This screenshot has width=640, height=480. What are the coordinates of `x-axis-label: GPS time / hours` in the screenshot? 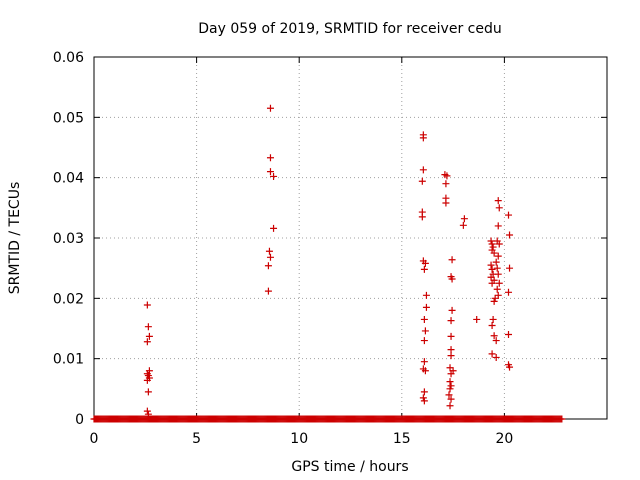 It's located at (349, 467).